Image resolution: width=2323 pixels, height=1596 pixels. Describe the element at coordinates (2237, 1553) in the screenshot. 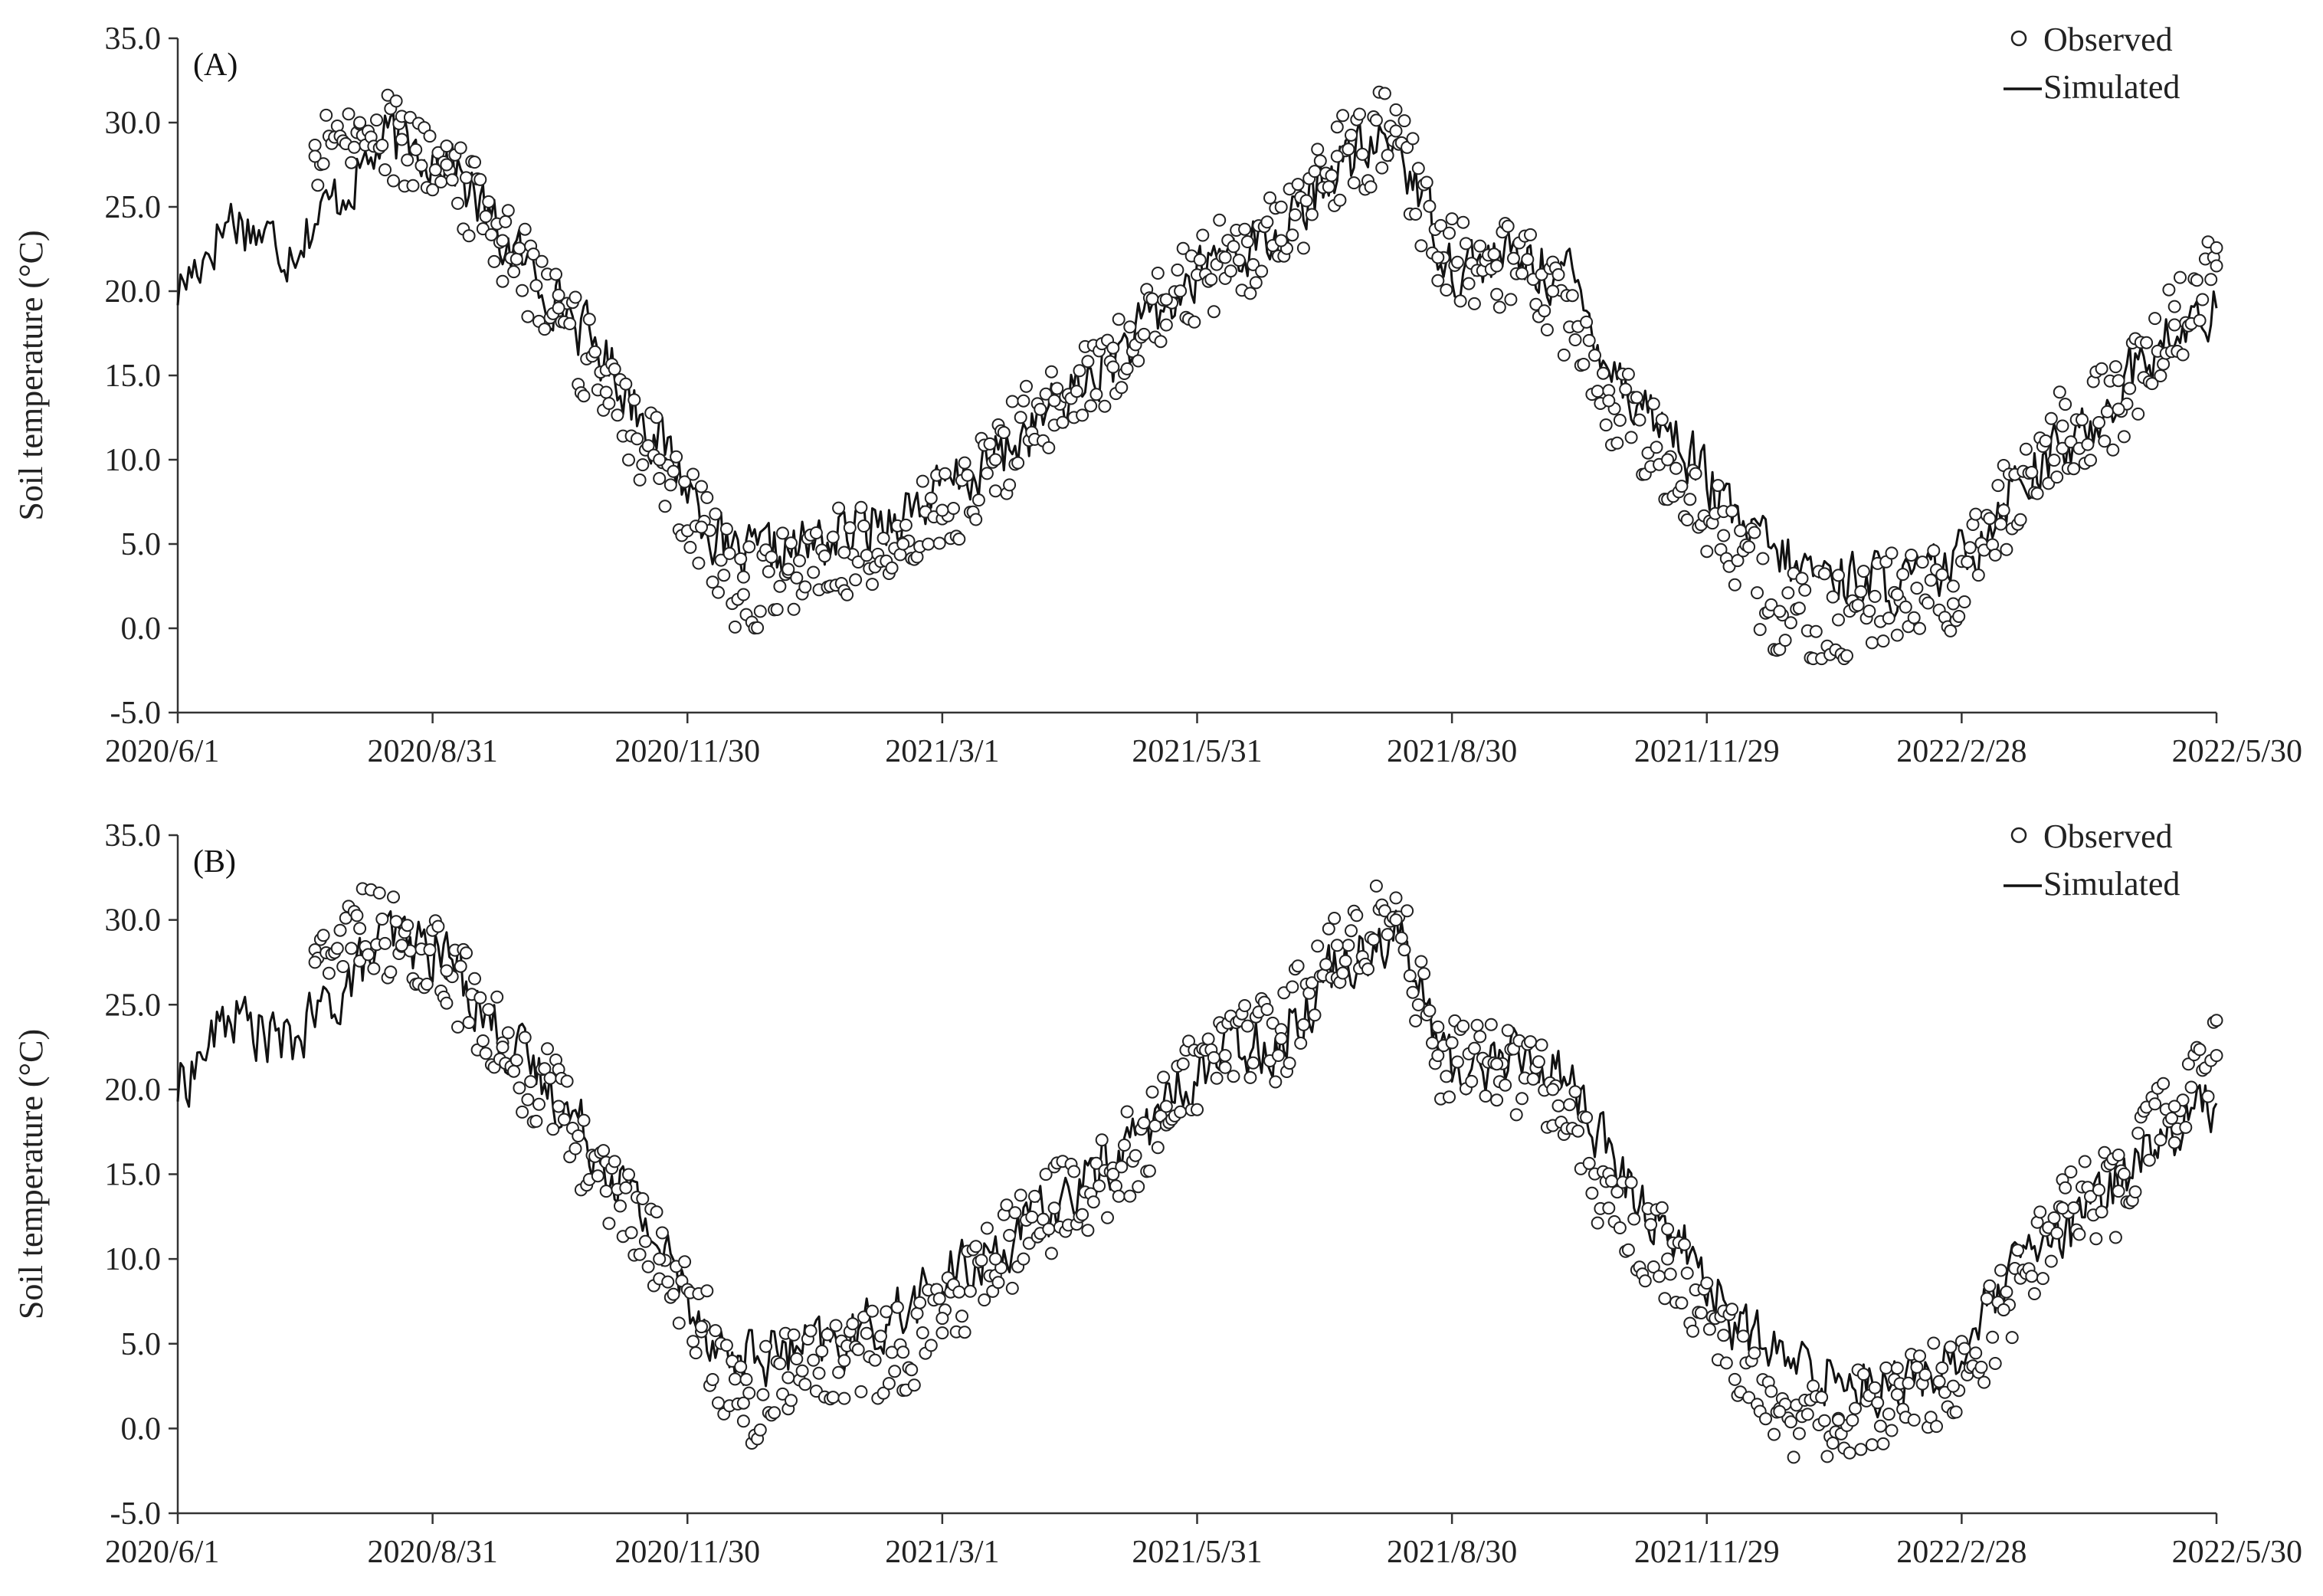

I see `x-tick-label: 2022/5/30` at that location.